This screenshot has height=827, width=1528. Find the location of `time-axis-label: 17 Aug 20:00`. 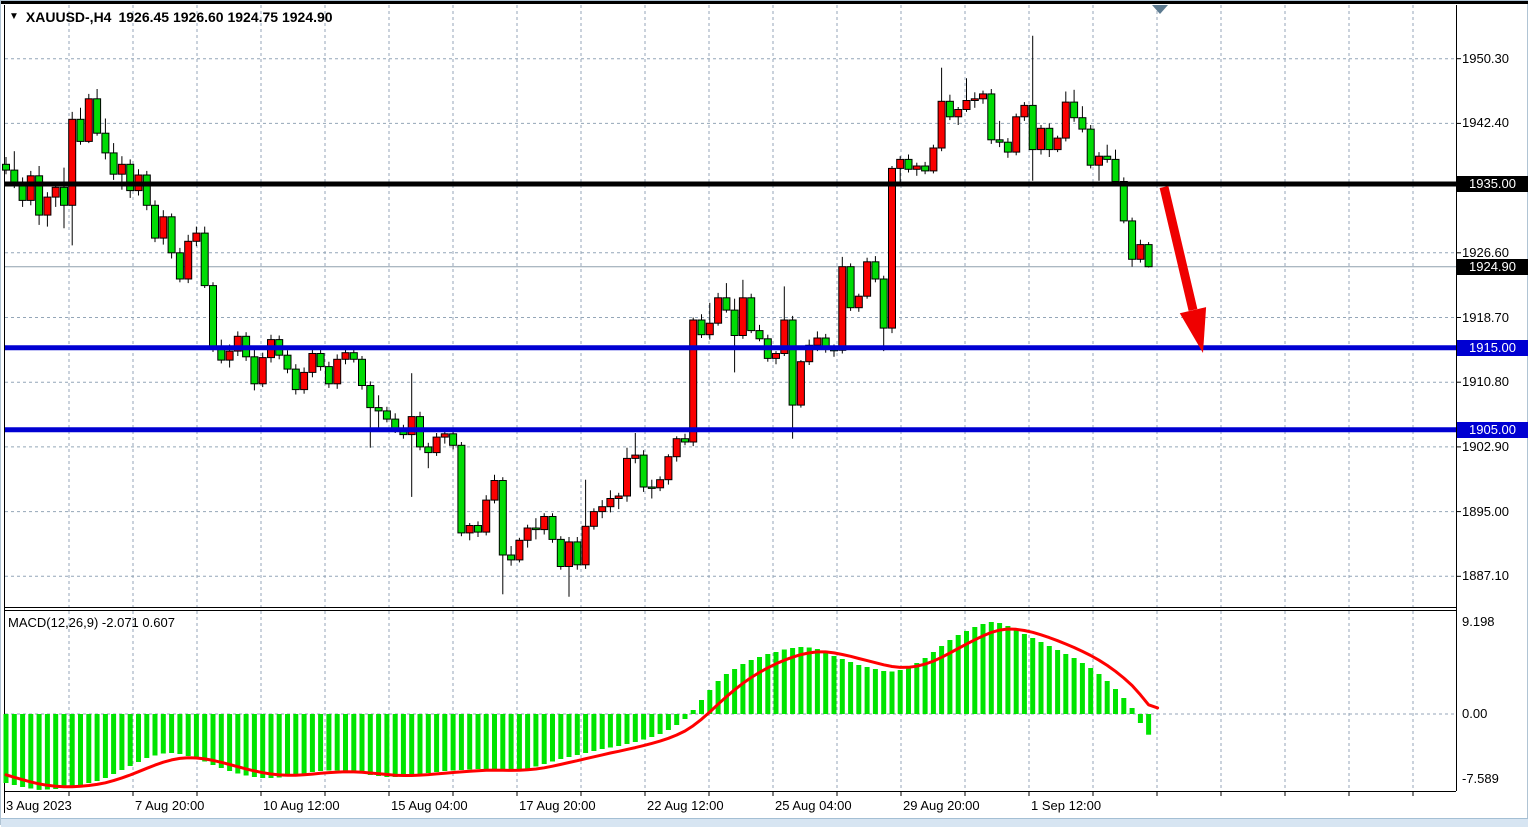

time-axis-label: 17 Aug 20:00 is located at coordinates (557, 805).